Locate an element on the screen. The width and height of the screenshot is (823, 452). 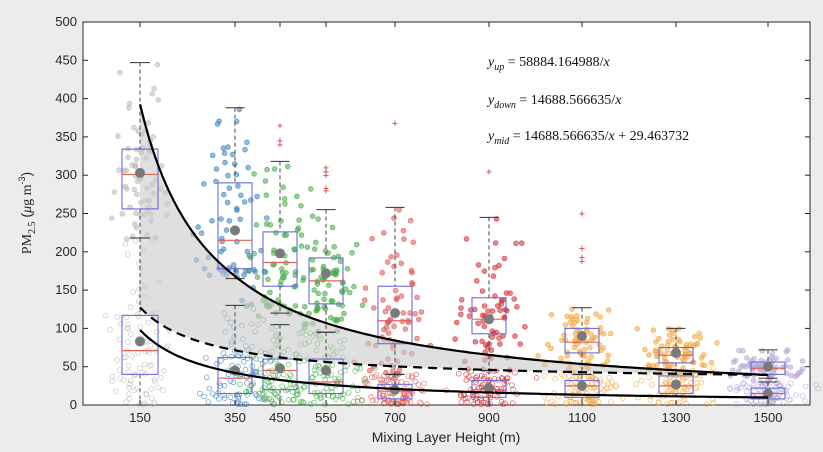
mean-marker is located at coordinates (768, 393).